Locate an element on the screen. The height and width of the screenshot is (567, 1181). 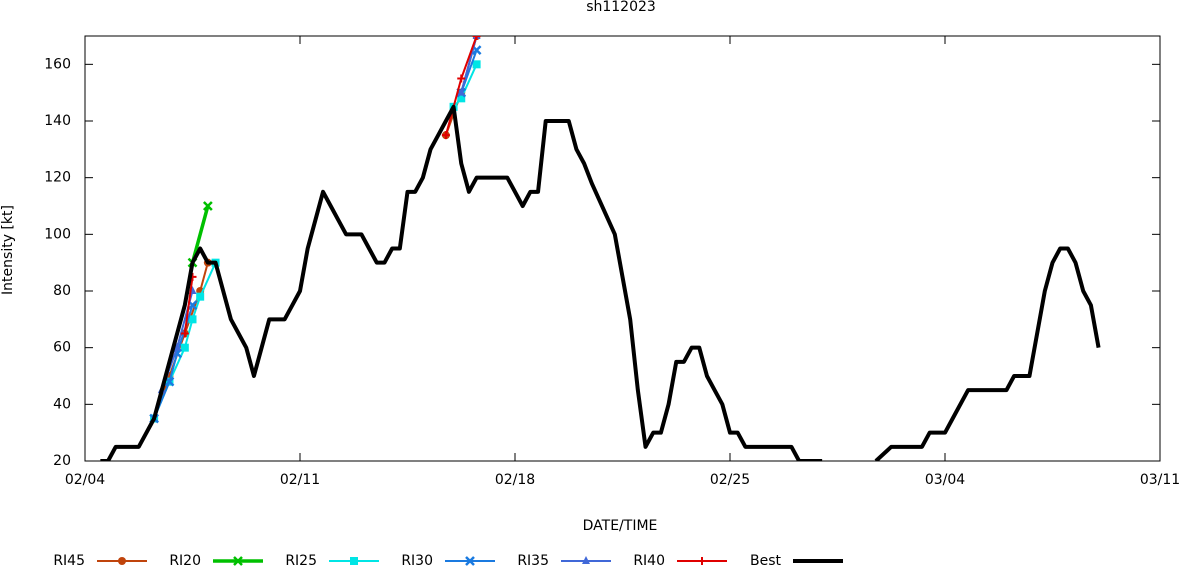
legend-label: RI45 is located at coordinates (69, 560).